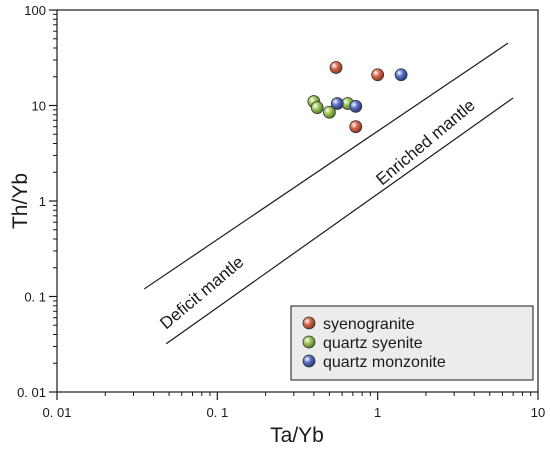  What do you see at coordinates (297, 435) in the screenshot?
I see `x-axis-title: Ta/Yb` at bounding box center [297, 435].